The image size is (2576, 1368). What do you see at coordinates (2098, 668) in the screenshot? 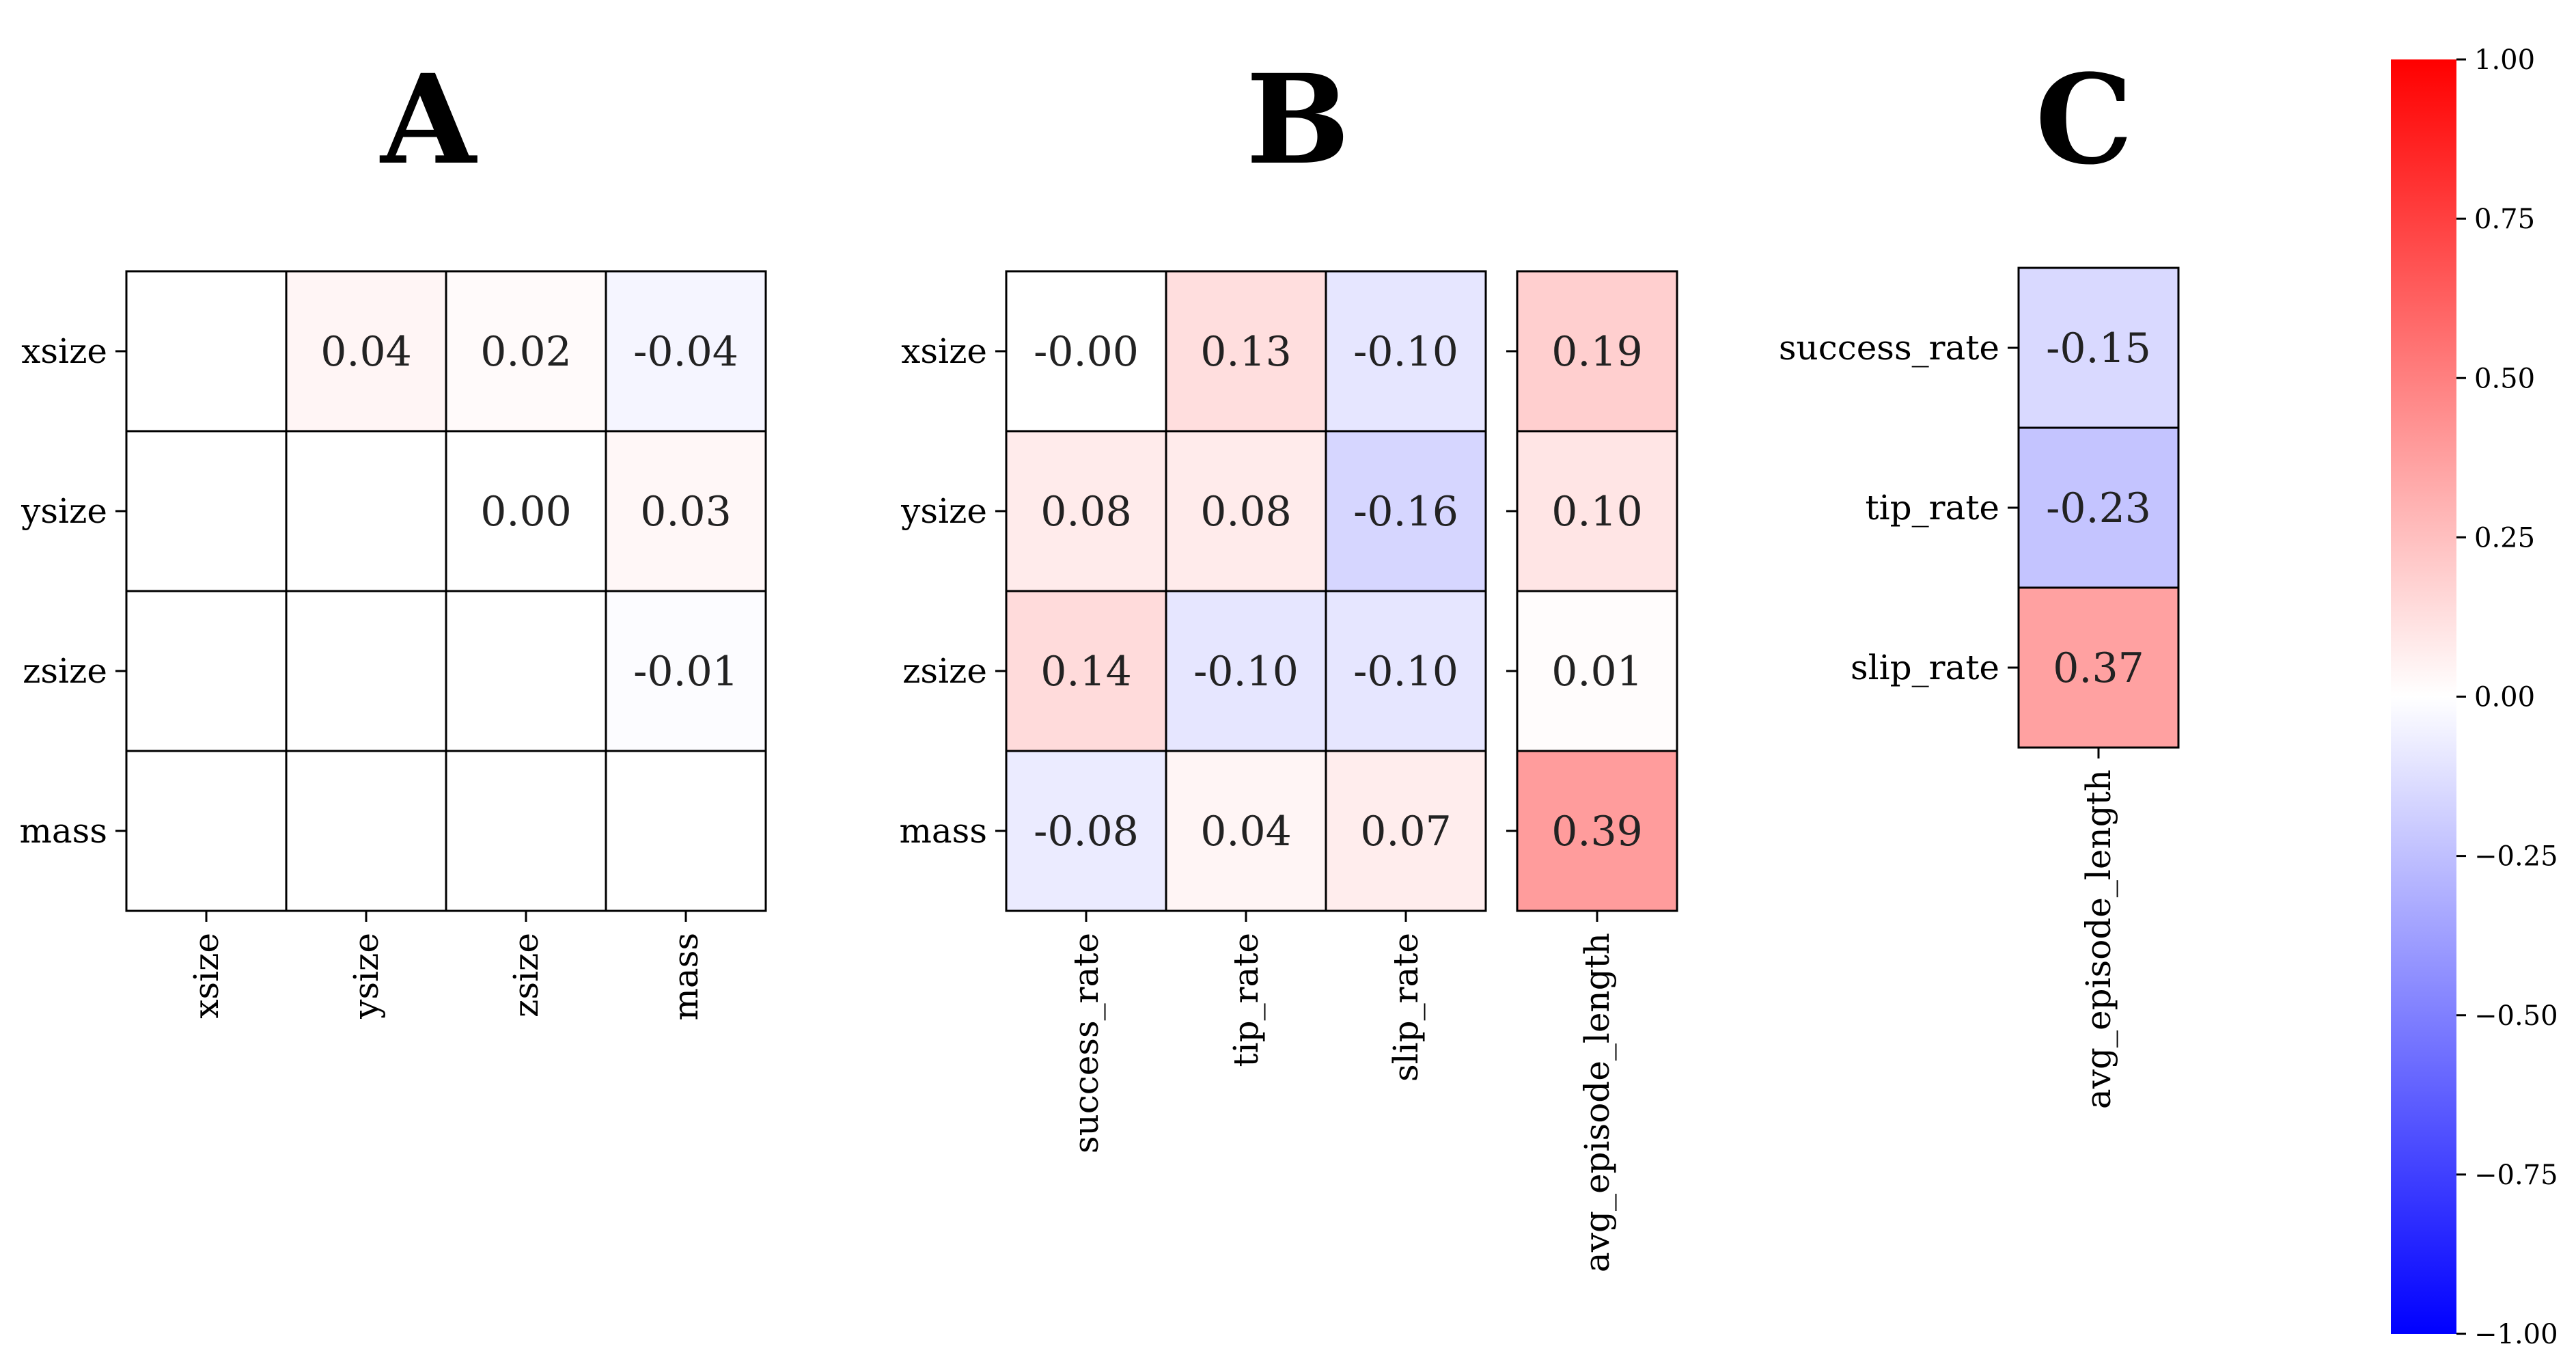
I see `cell-label-c-r2-c0: 0.37` at bounding box center [2098, 668].